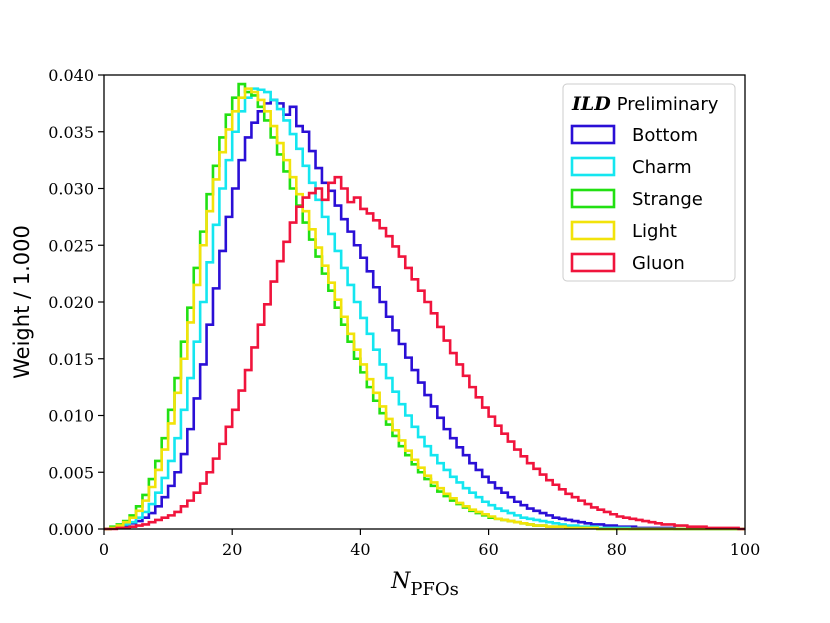 The image size is (830, 623). What do you see at coordinates (71, 189) in the screenshot?
I see `y-tick-label: 0.030` at bounding box center [71, 189].